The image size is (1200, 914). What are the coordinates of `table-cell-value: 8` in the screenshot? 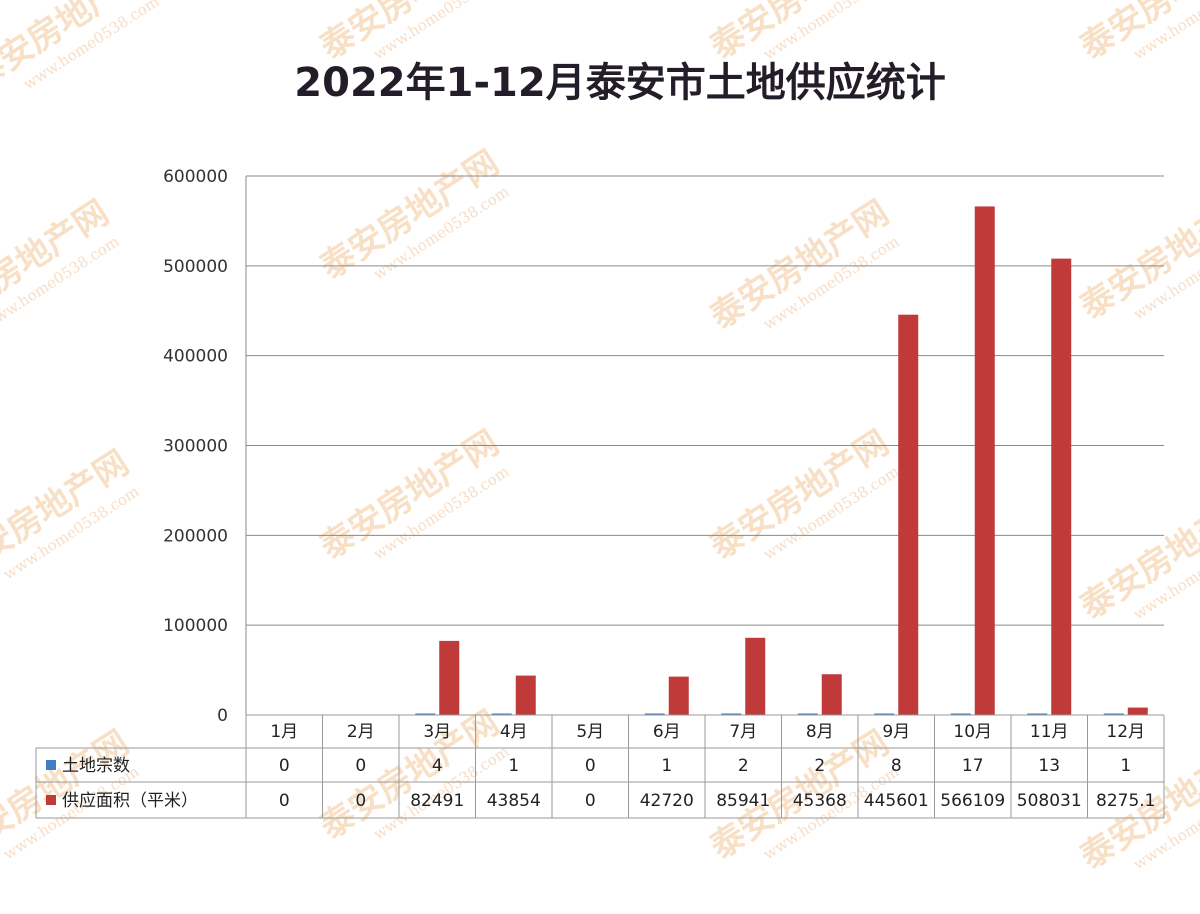 It's located at (896, 766).